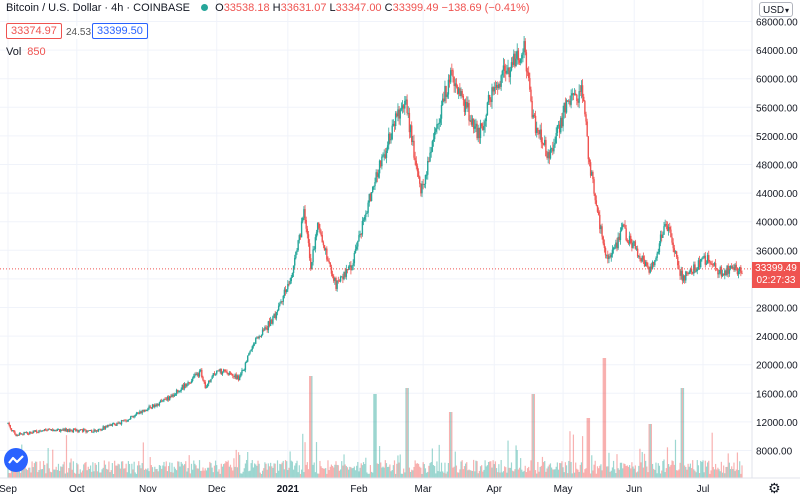 The height and width of the screenshot is (501, 800). Describe the element at coordinates (120, 31) in the screenshot. I see `buy-price-button: 33399.50` at that location.